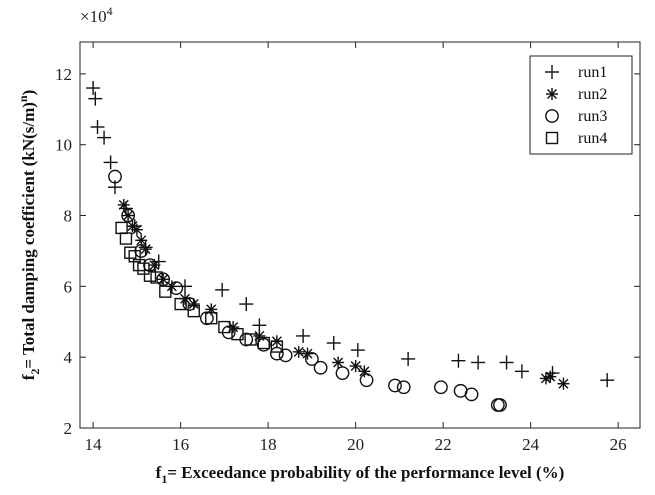 The height and width of the screenshot is (495, 655). Describe the element at coordinates (355, 444) in the screenshot. I see `x-tick-label: 20` at that location.